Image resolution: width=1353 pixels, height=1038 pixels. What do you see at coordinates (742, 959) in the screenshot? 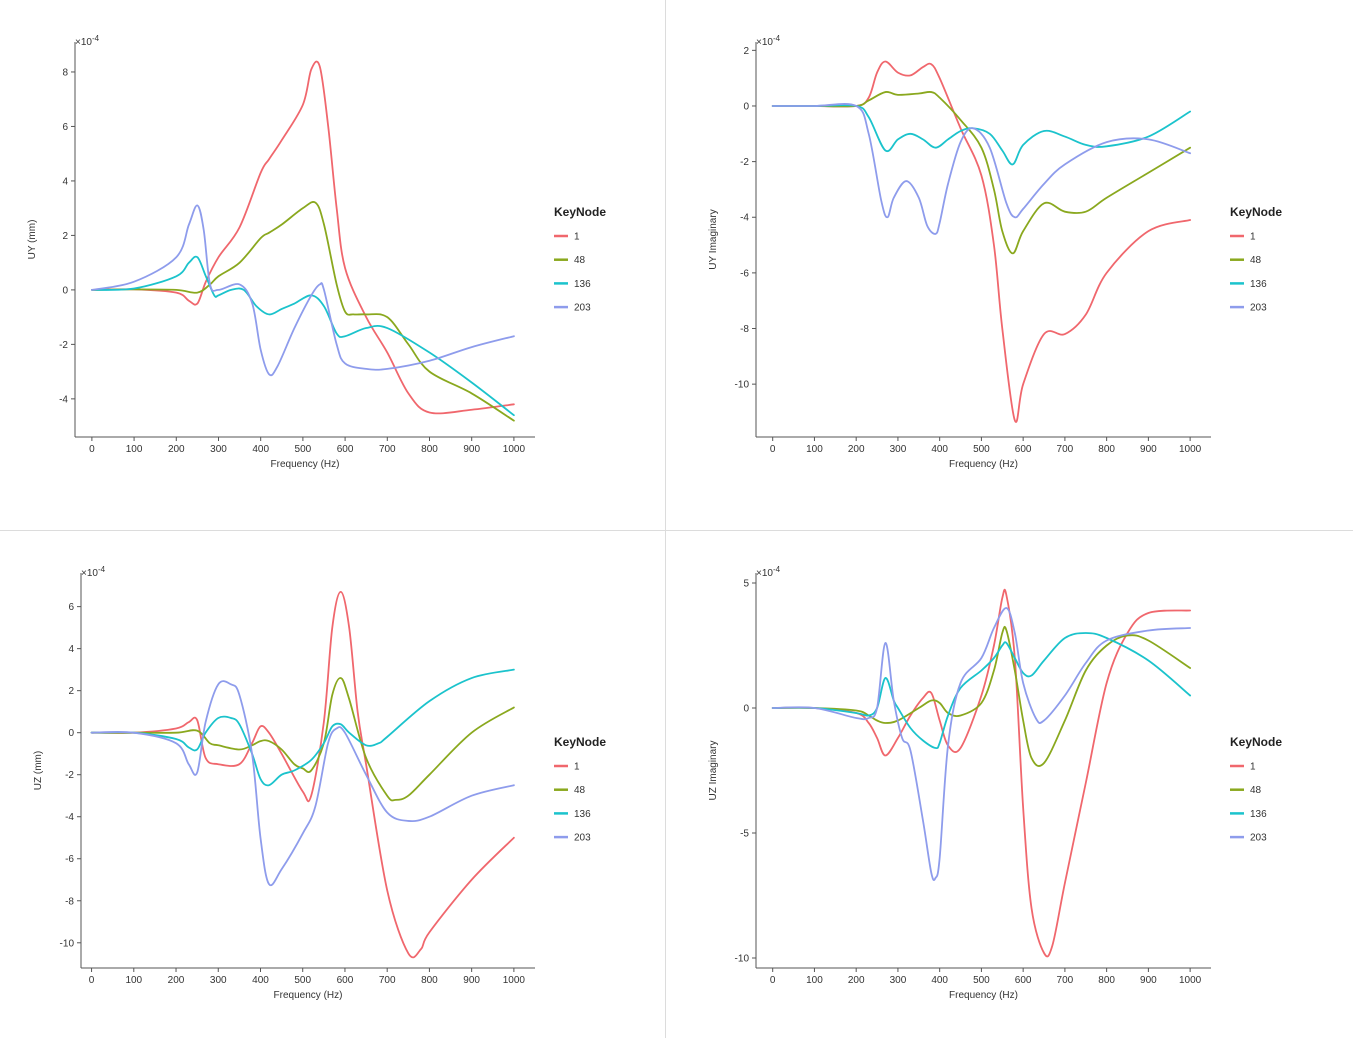
I see `y-tick-label: -10` at bounding box center [742, 959].